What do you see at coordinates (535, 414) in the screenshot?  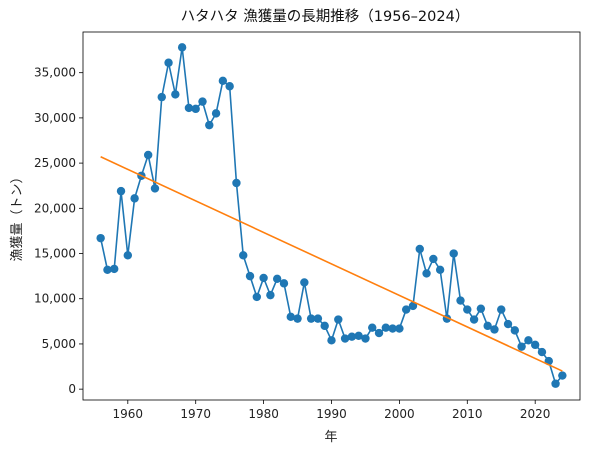 I see `x-tick-label: 2020` at bounding box center [535, 414].